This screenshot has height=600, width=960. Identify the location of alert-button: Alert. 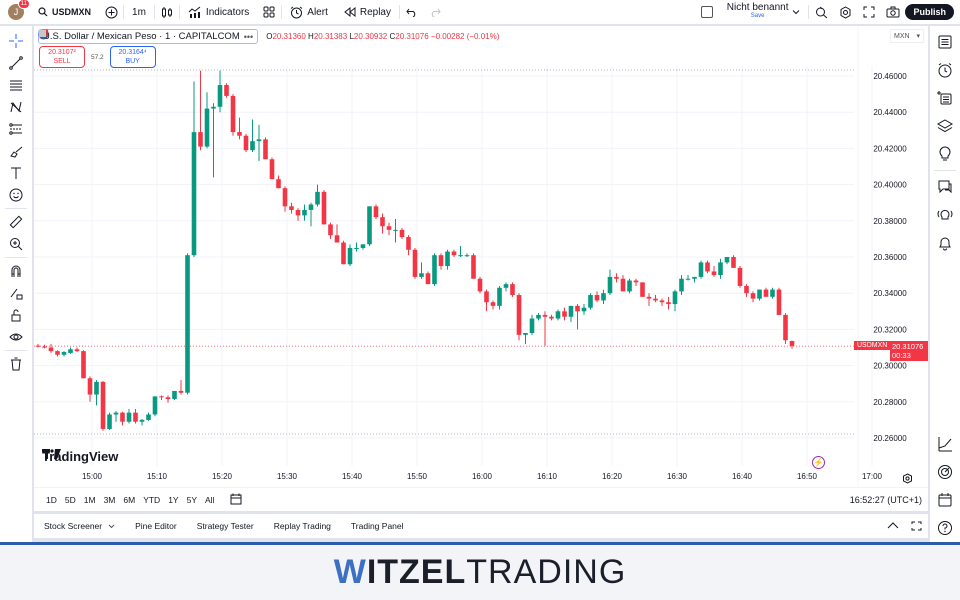
(309, 12).